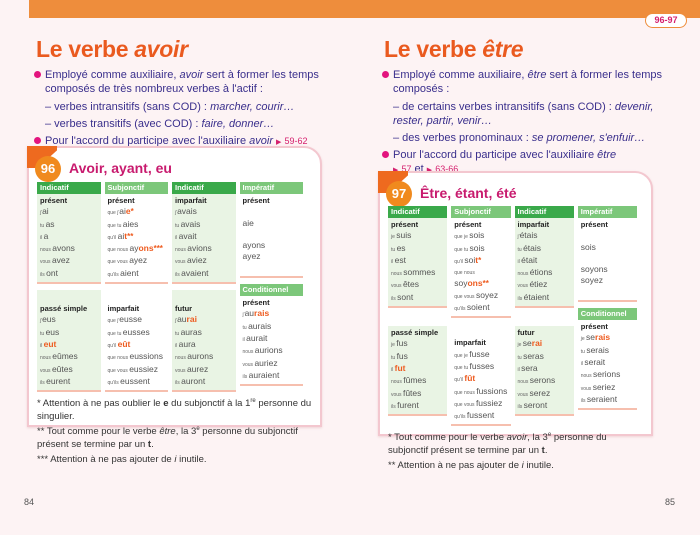  What do you see at coordinates (191, 331) in the screenshot?
I see `verb-form: auras` at bounding box center [191, 331].